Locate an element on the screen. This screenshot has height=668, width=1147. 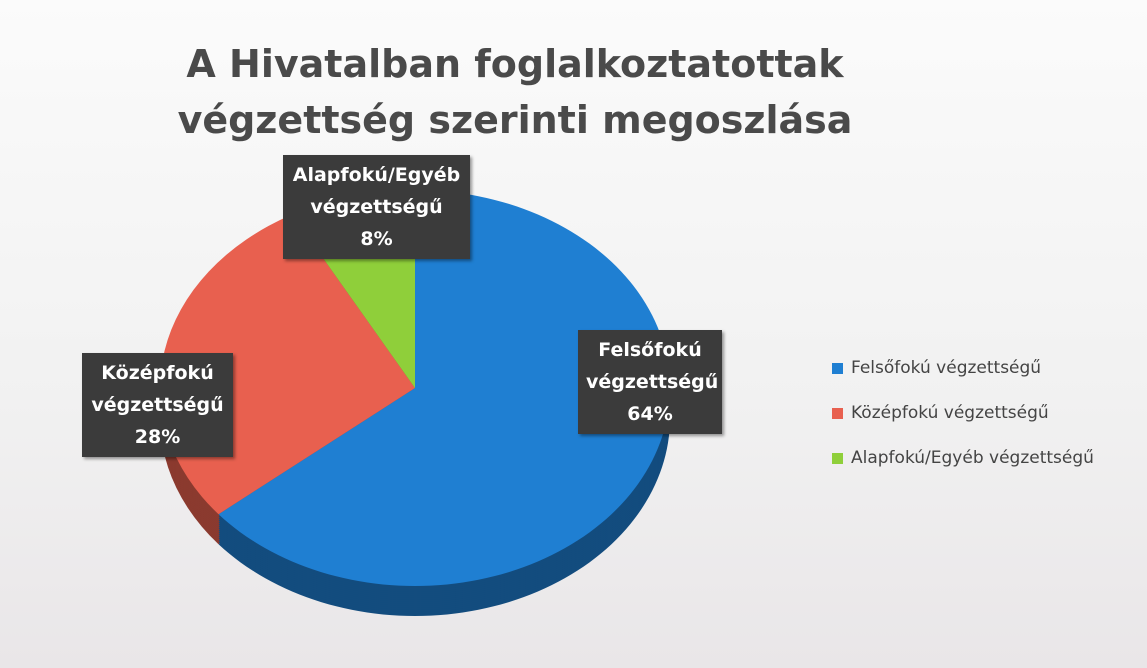
legend-label: Felsőfokú végzettségű is located at coordinates (946, 368).